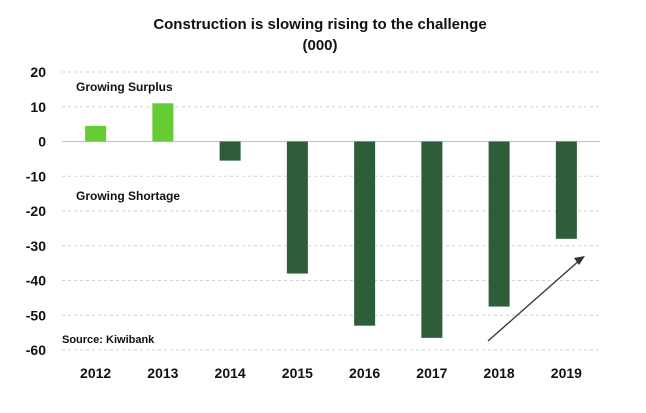 The width and height of the screenshot is (646, 413). I want to click on y-tick-label: -20, so click(36, 211).